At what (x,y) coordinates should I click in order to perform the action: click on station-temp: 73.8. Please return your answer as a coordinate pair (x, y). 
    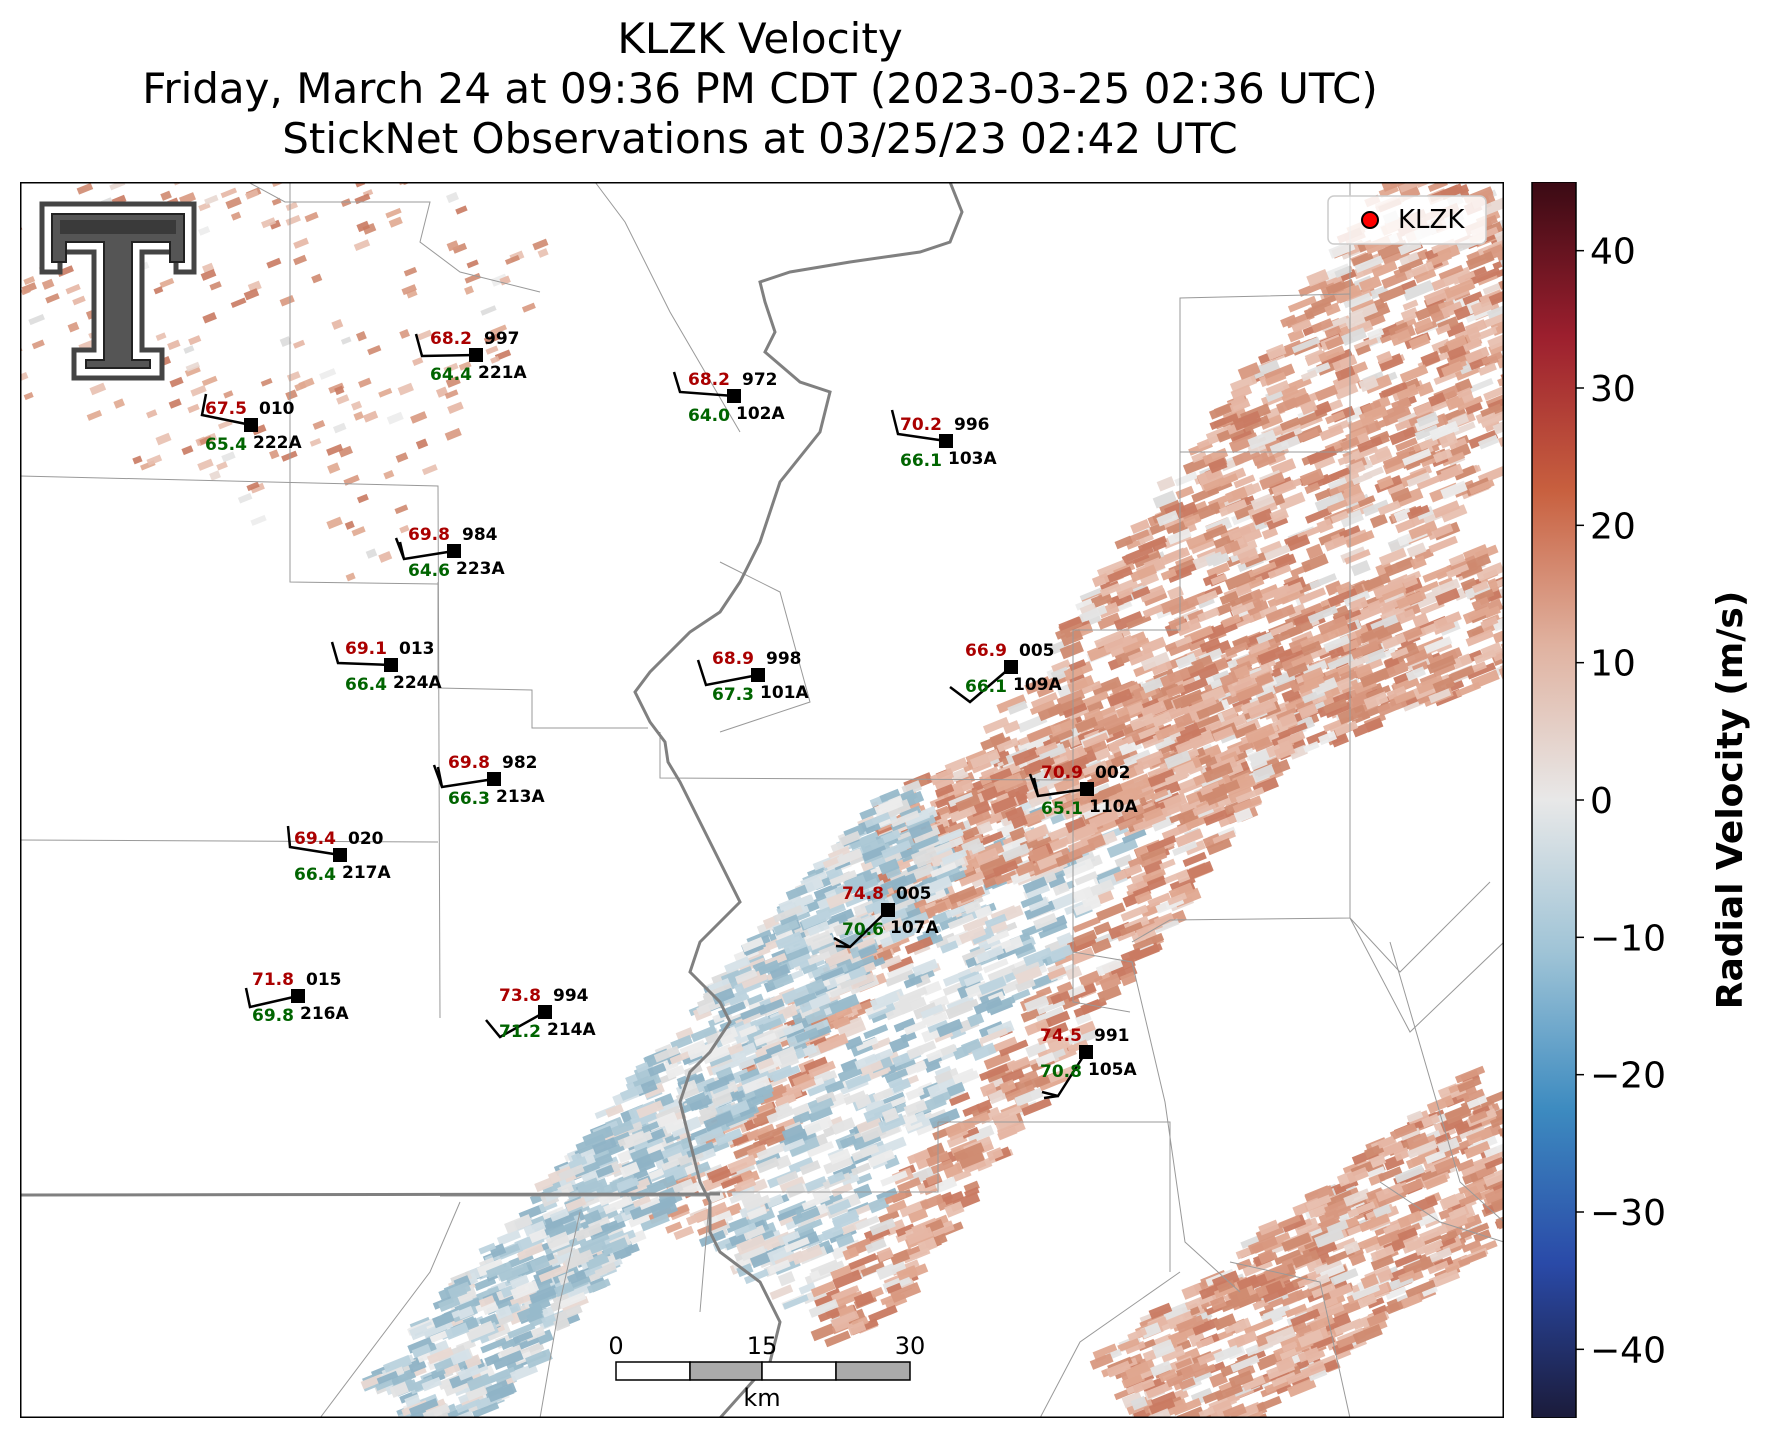
    Looking at the image, I should click on (520, 996).